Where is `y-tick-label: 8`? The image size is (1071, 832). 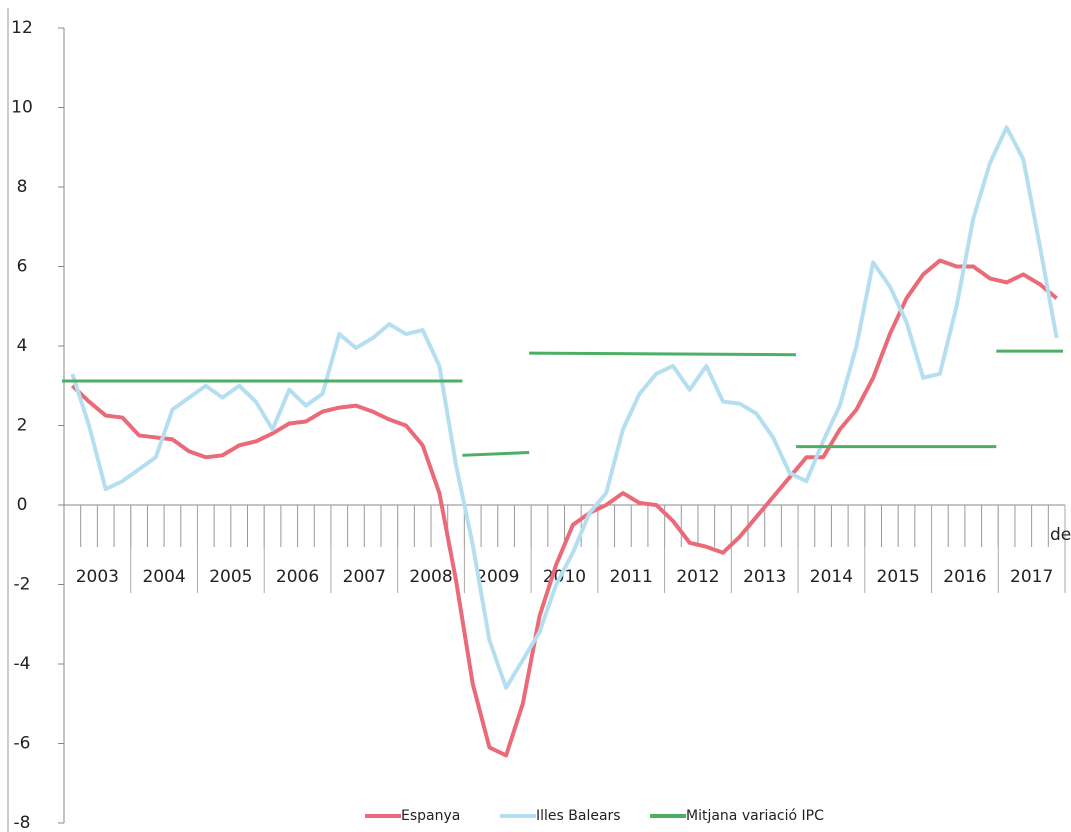
y-tick-label: 8 is located at coordinates (22, 187).